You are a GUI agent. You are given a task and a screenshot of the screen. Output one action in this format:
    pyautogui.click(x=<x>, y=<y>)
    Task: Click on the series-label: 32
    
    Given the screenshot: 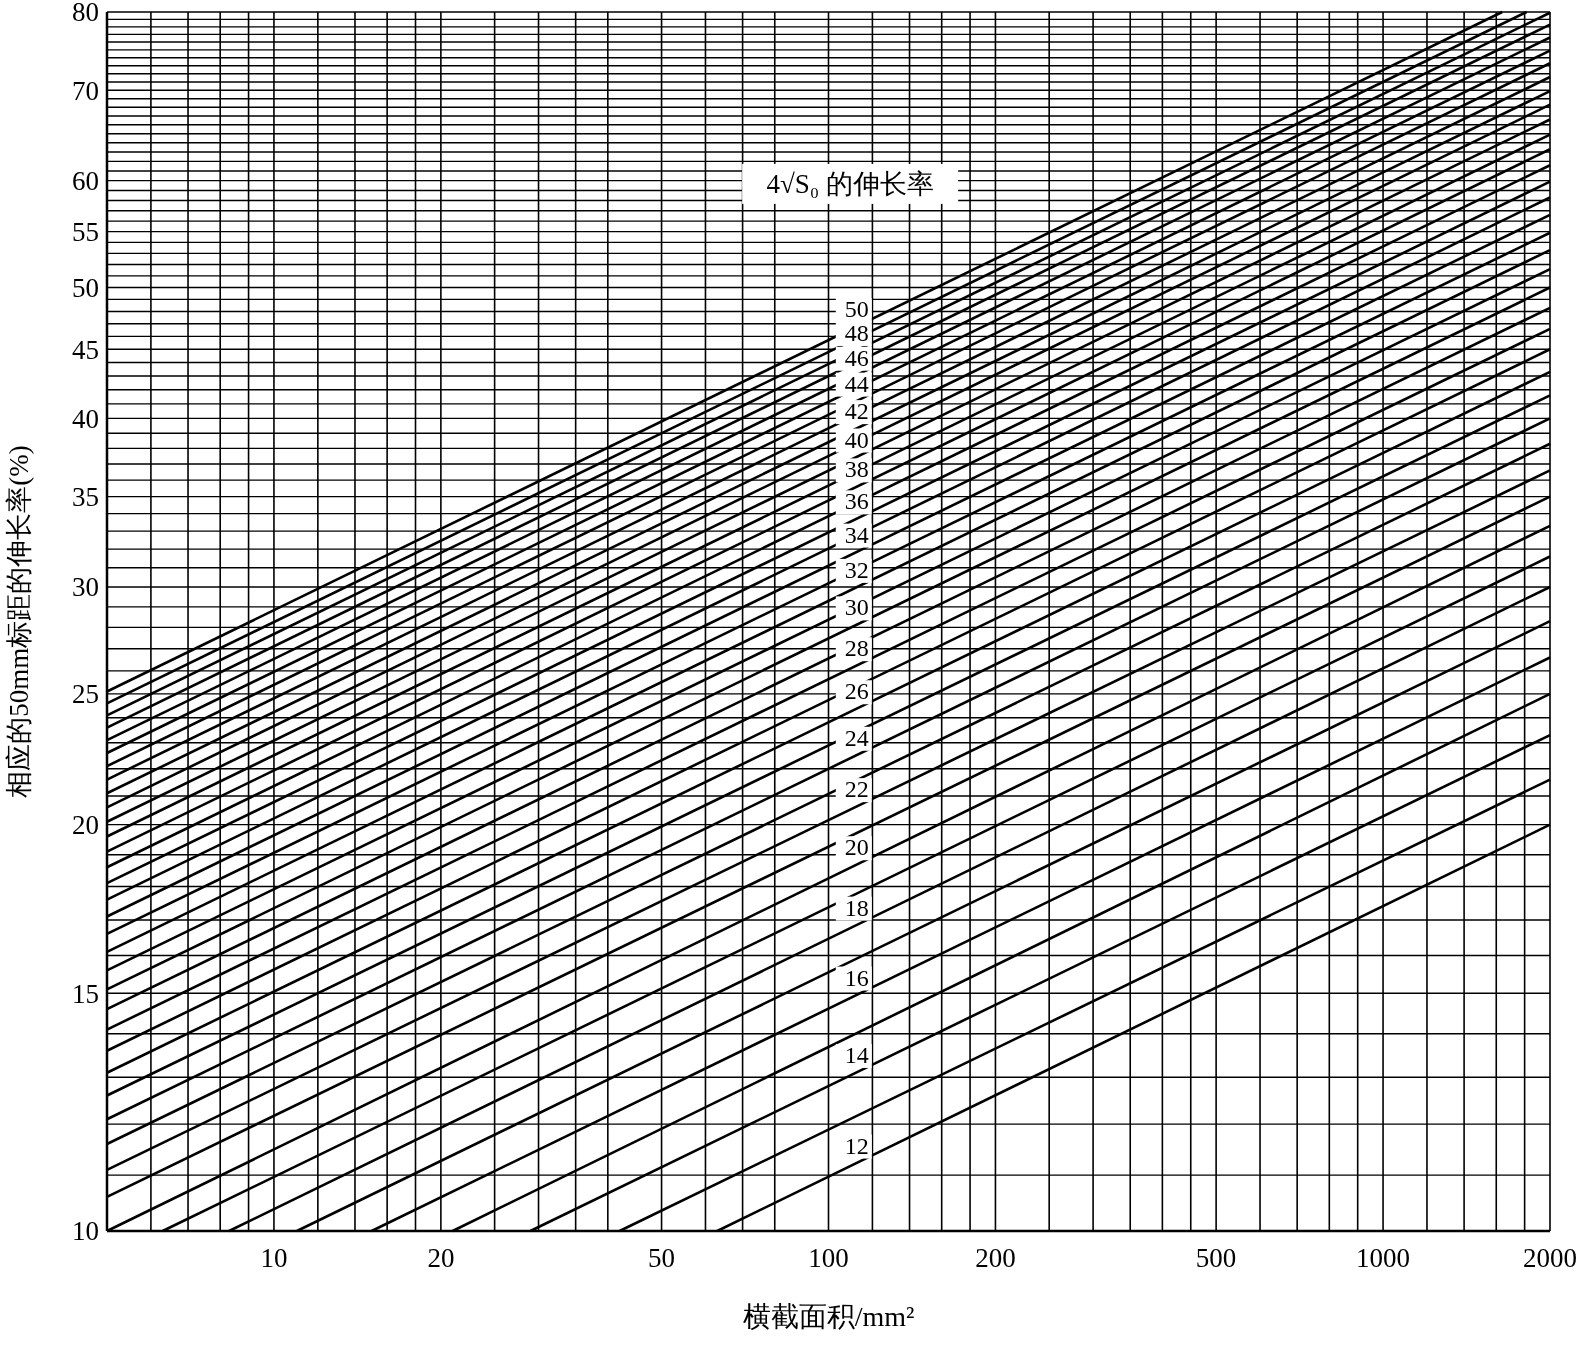 What is the action you would take?
    pyautogui.click(x=856, y=569)
    